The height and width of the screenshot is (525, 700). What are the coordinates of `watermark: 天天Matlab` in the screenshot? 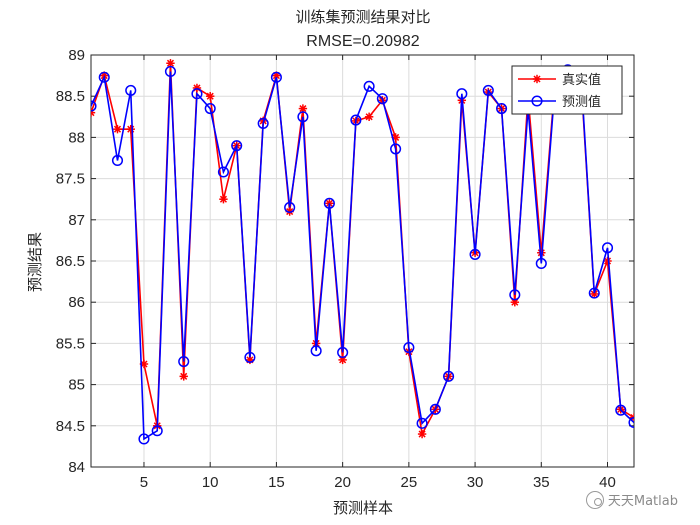 It's located at (631, 499).